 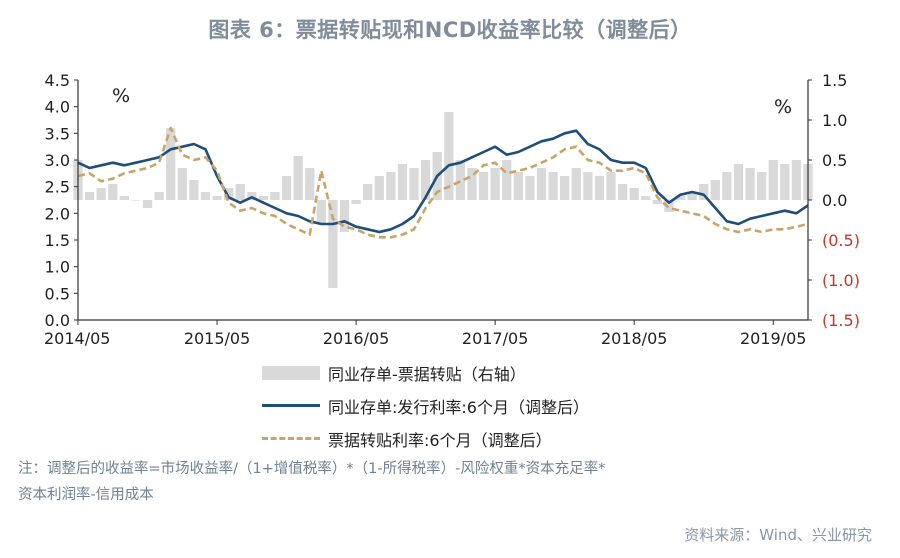 I want to click on right-axis-ticks: (1.5) (1.0) (0.5) 0.0 0.5 1.0 1.5, so click(x=834, y=200).